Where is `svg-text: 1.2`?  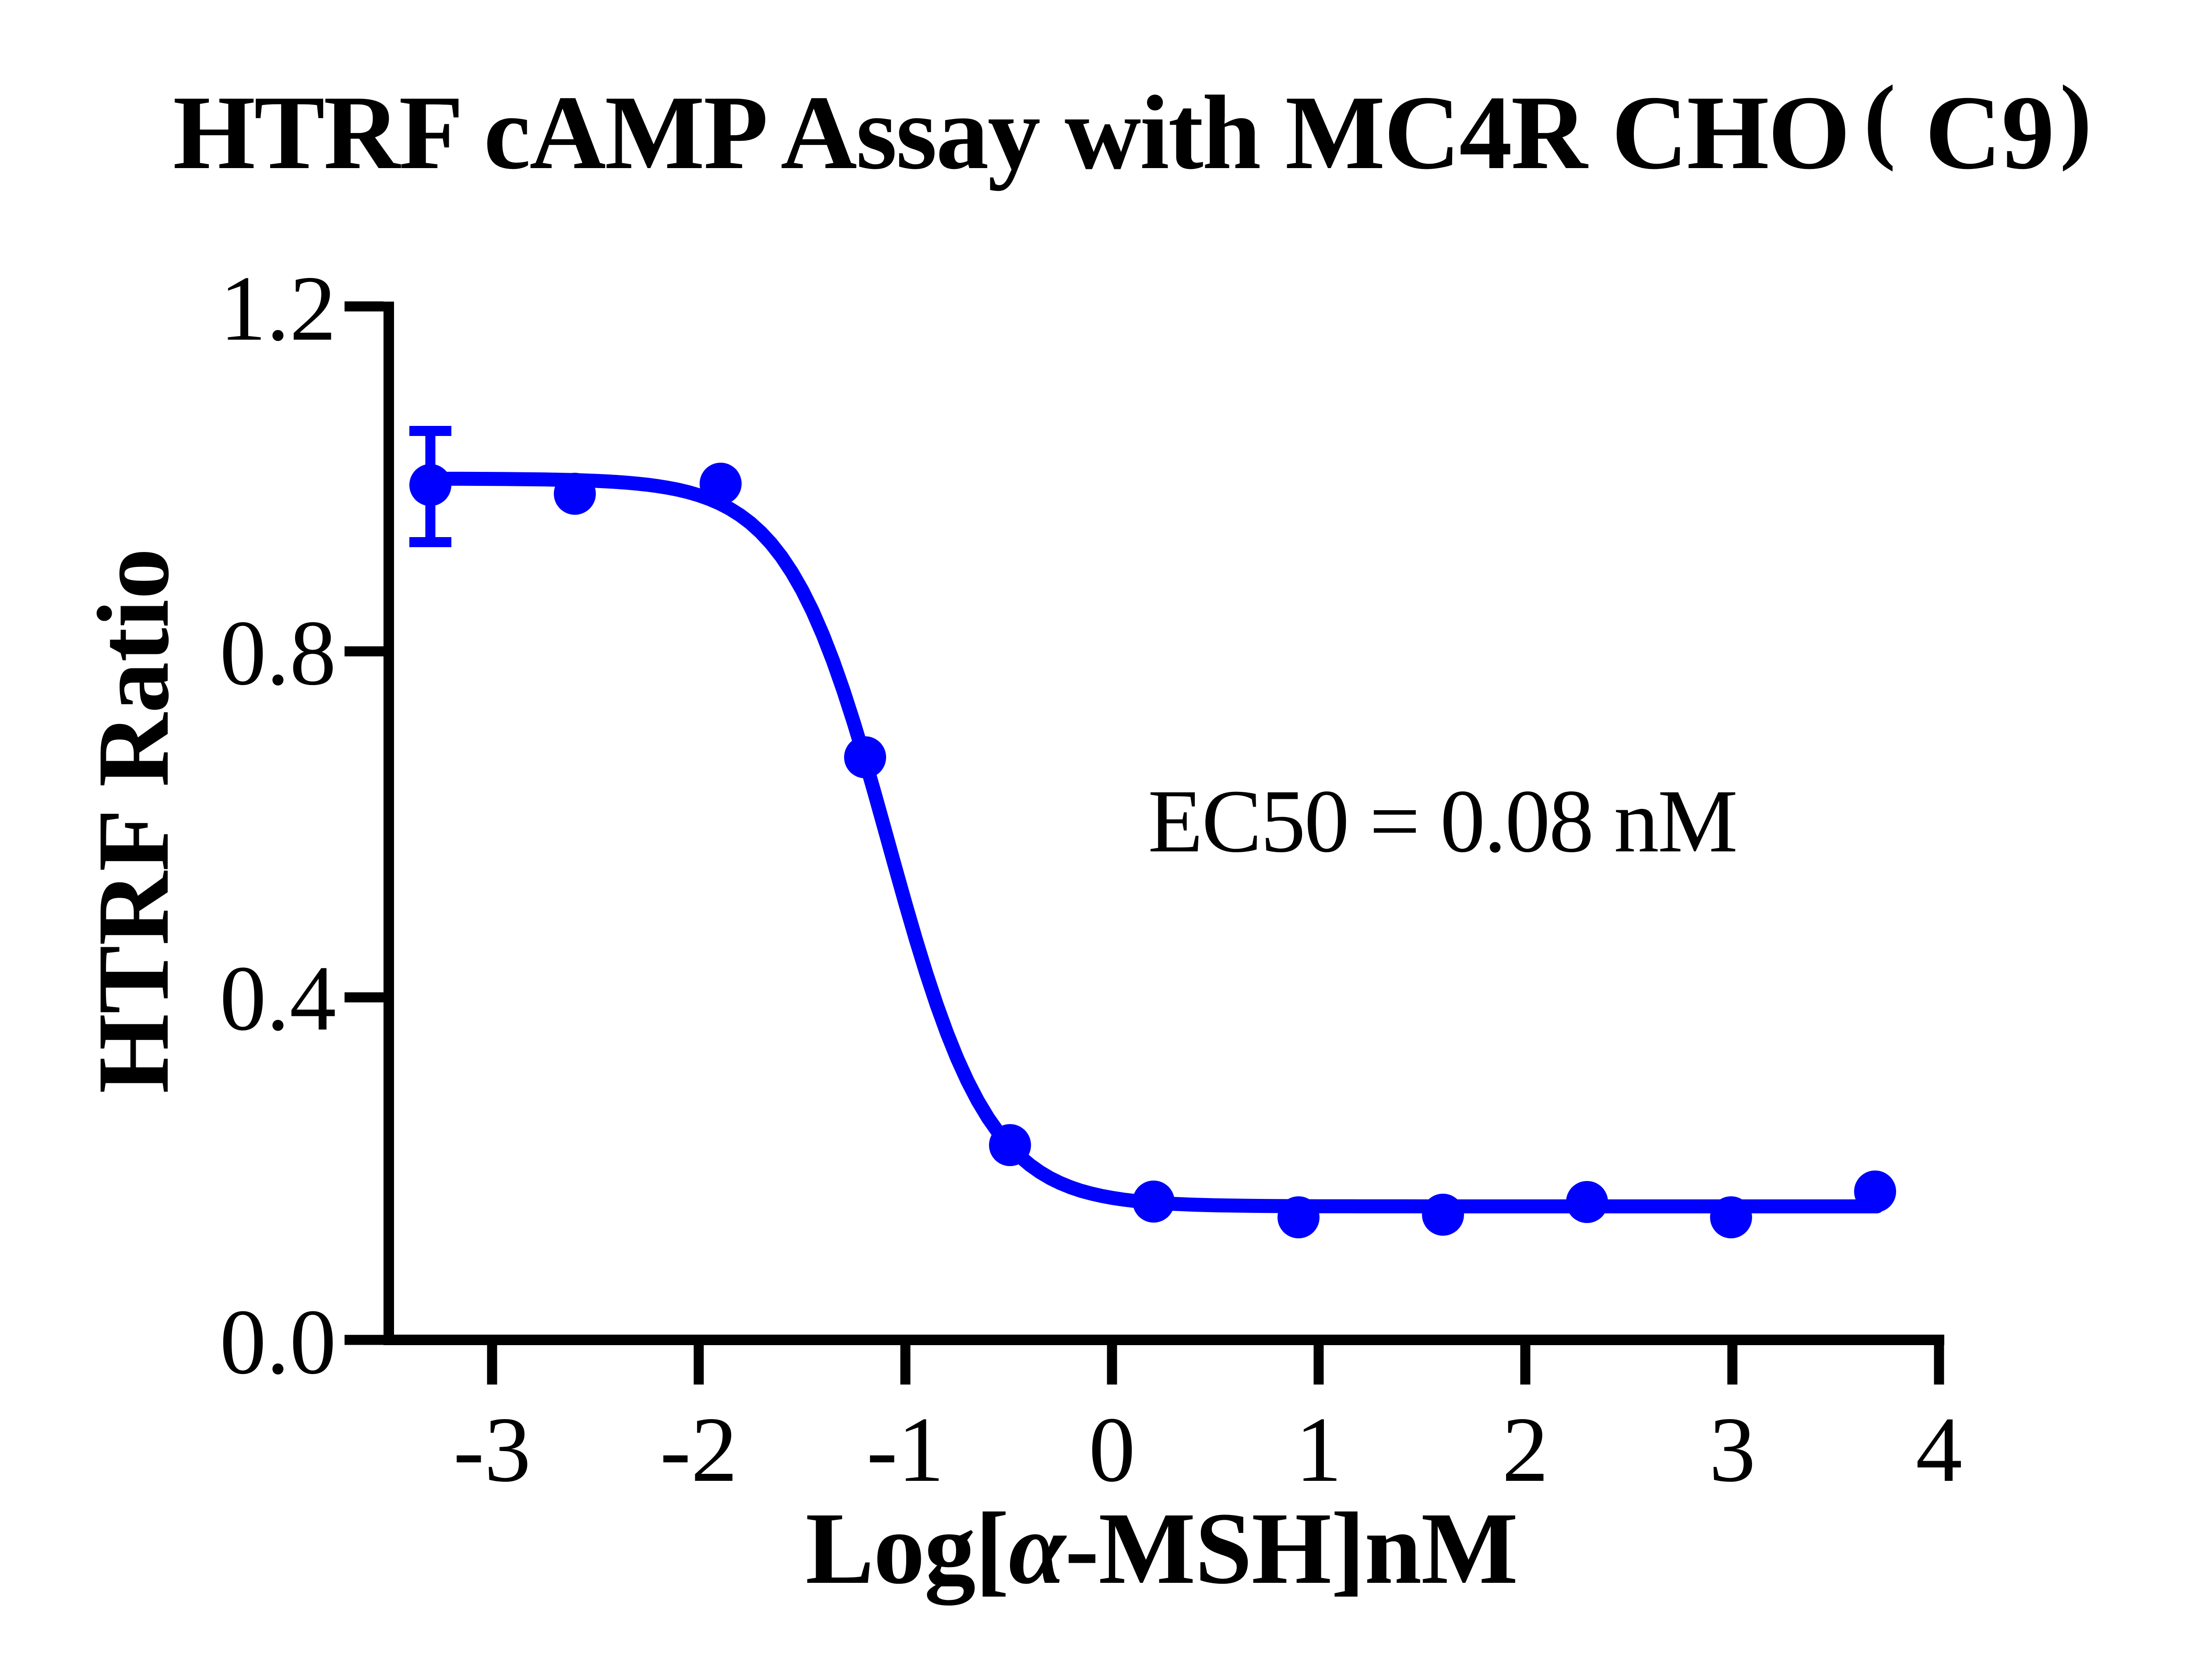
svg-text: 1.2 is located at coordinates (278, 308).